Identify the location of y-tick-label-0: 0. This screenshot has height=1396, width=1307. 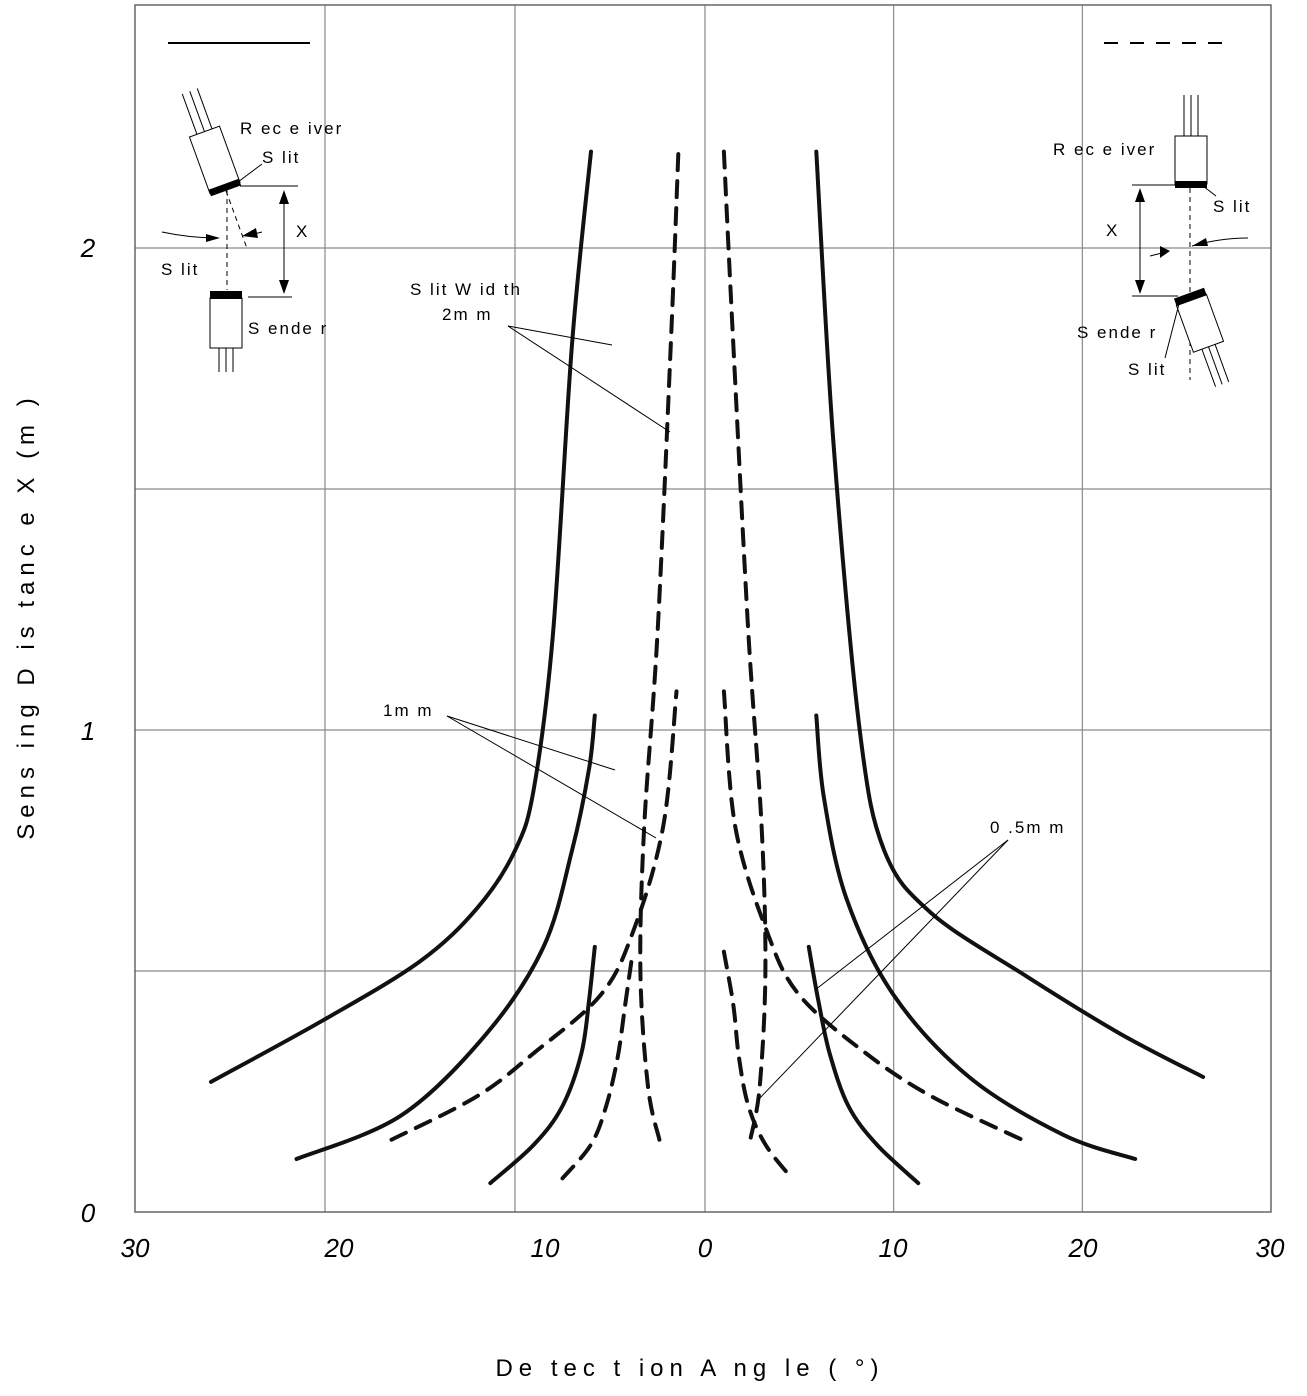
(88, 1213).